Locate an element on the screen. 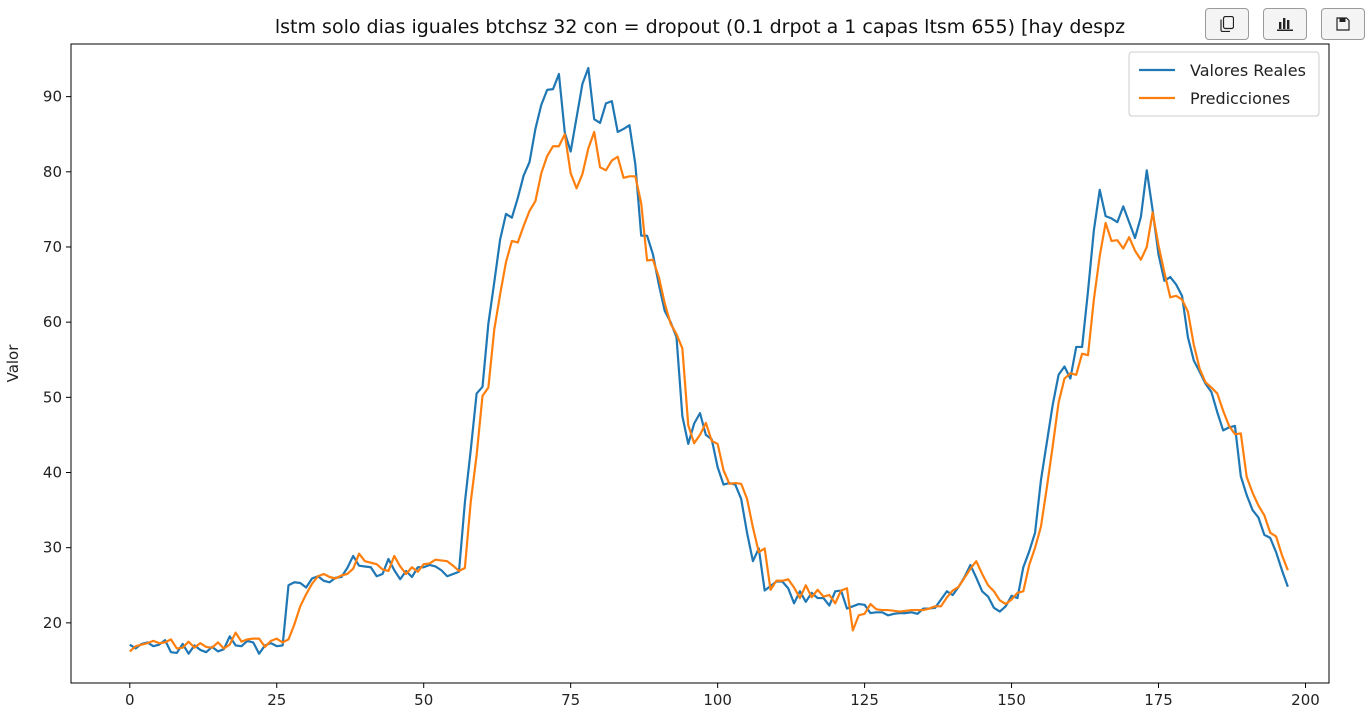 The height and width of the screenshot is (716, 1365). y-tick-label: 30 is located at coordinates (52, 548).